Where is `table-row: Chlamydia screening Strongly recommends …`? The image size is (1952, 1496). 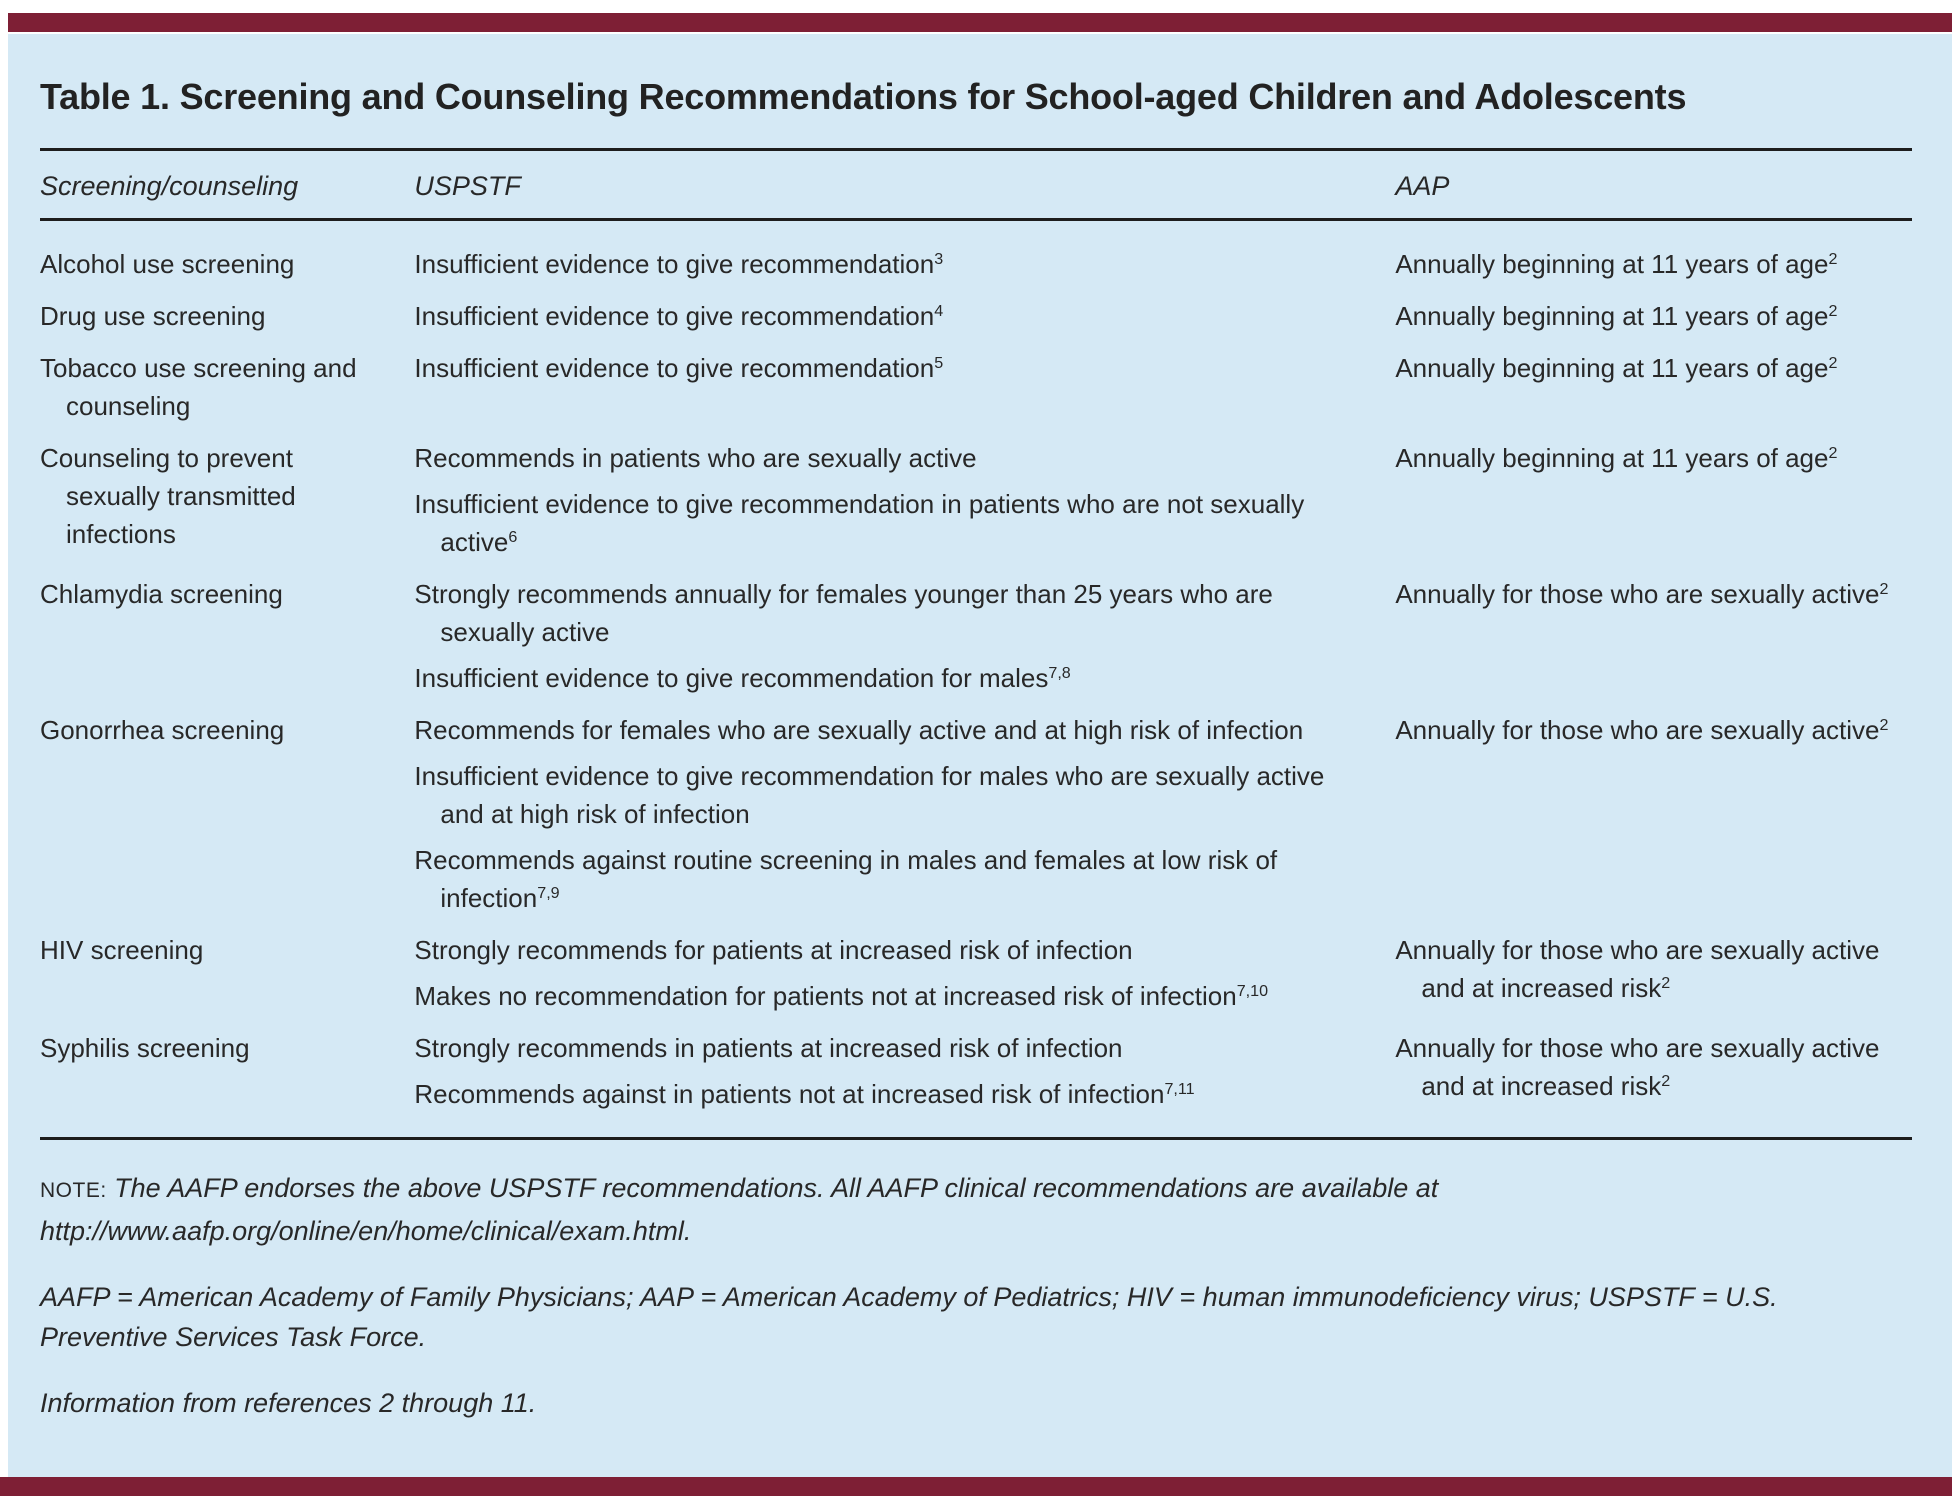
table-row: Chlamydia screening Strongly recommends … is located at coordinates (976, 636).